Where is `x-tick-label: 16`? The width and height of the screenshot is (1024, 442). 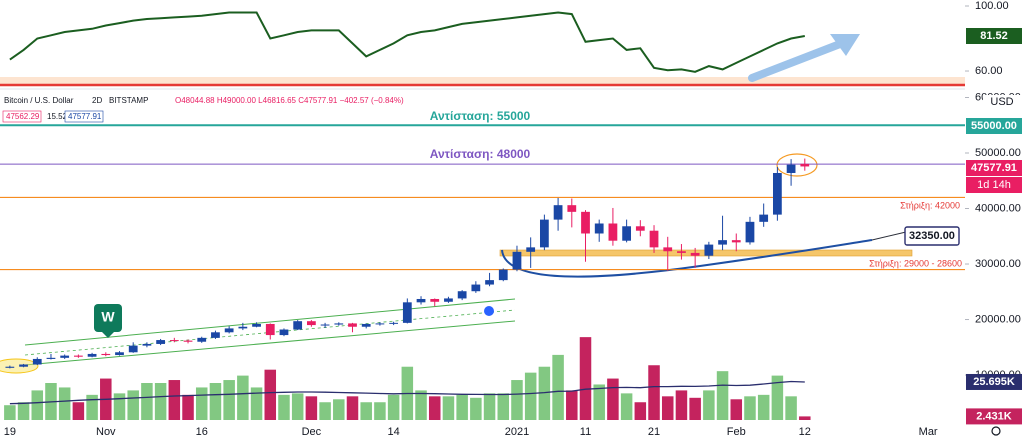 x-tick-label: 16 is located at coordinates (202, 432).